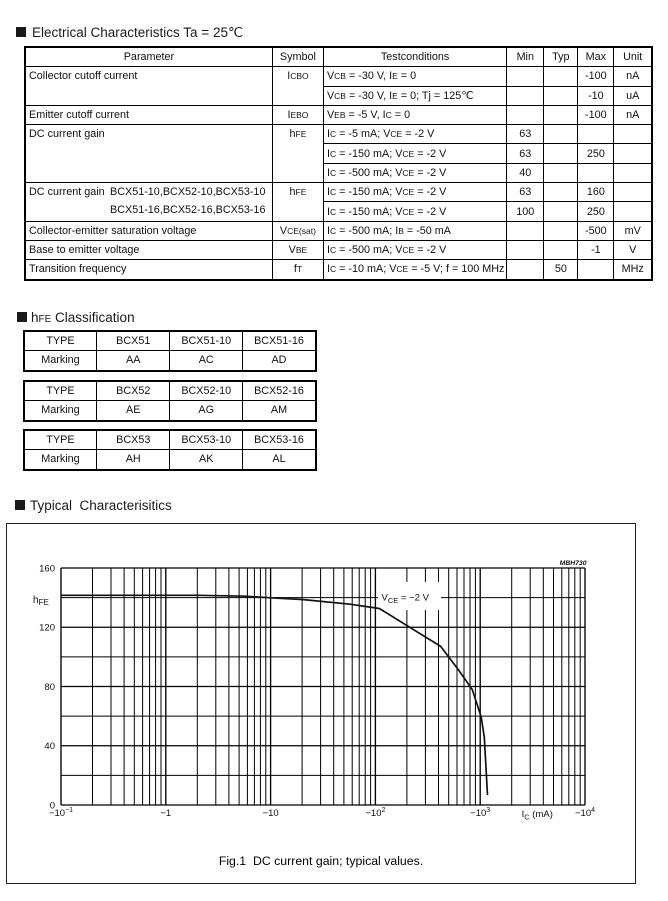 The width and height of the screenshot is (668, 901). What do you see at coordinates (585, 813) in the screenshot?
I see `svg-text: −104` at bounding box center [585, 813].